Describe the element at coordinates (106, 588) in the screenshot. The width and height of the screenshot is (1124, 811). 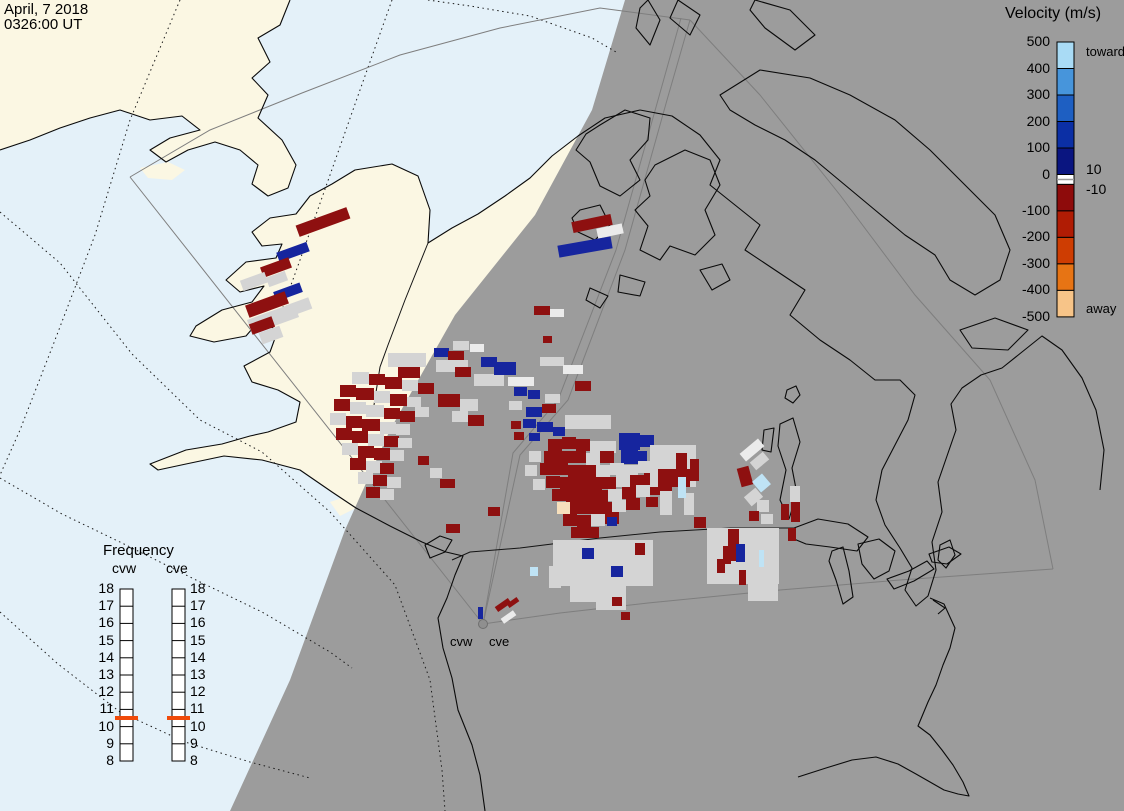
I see `frequency-tick-label-left: 18` at that location.